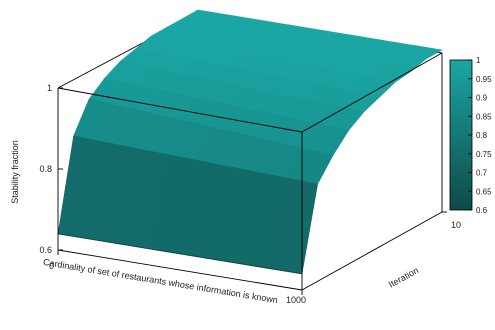 The height and width of the screenshot is (330, 495). Describe the element at coordinates (51, 266) in the screenshot. I see `x-tick-label-0: 0` at that location.